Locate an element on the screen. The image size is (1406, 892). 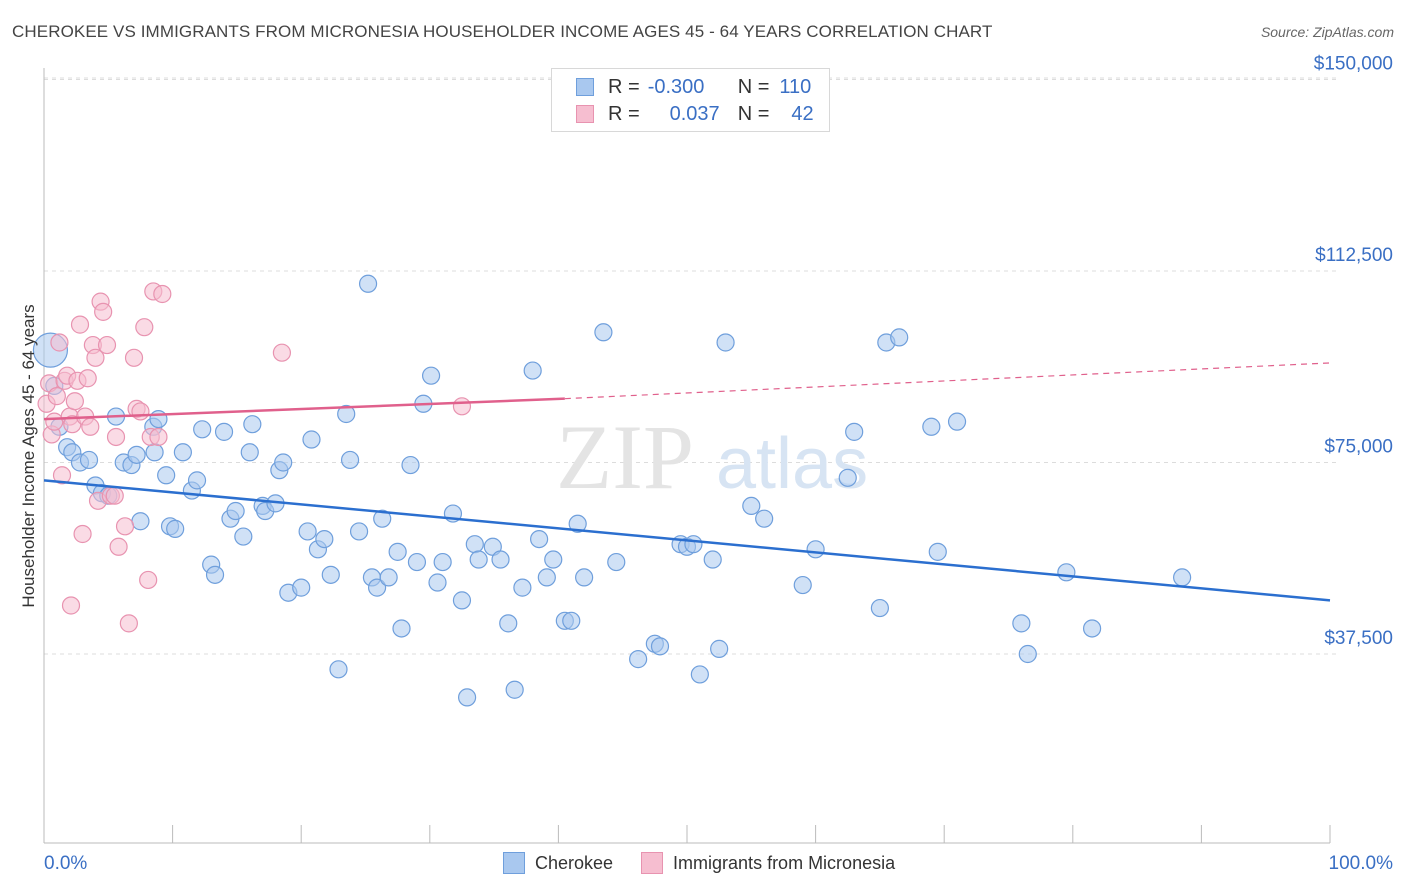
watermark-zip: ZIP is located at coordinates (625, 457).